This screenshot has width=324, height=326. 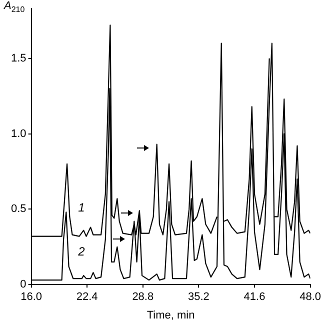 I want to click on y-tick-label: 0, so click(x=23, y=284).